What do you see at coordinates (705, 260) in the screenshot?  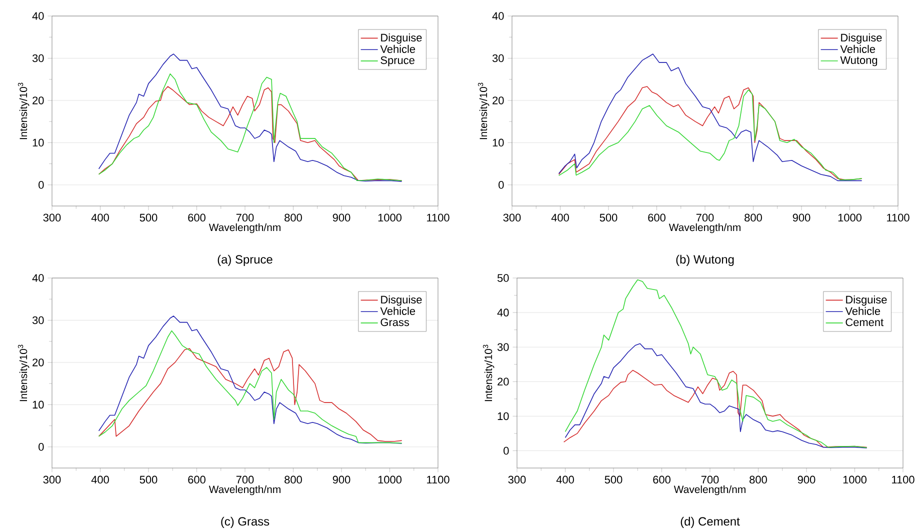 I see `text: (b) Wutong` at bounding box center [705, 260].